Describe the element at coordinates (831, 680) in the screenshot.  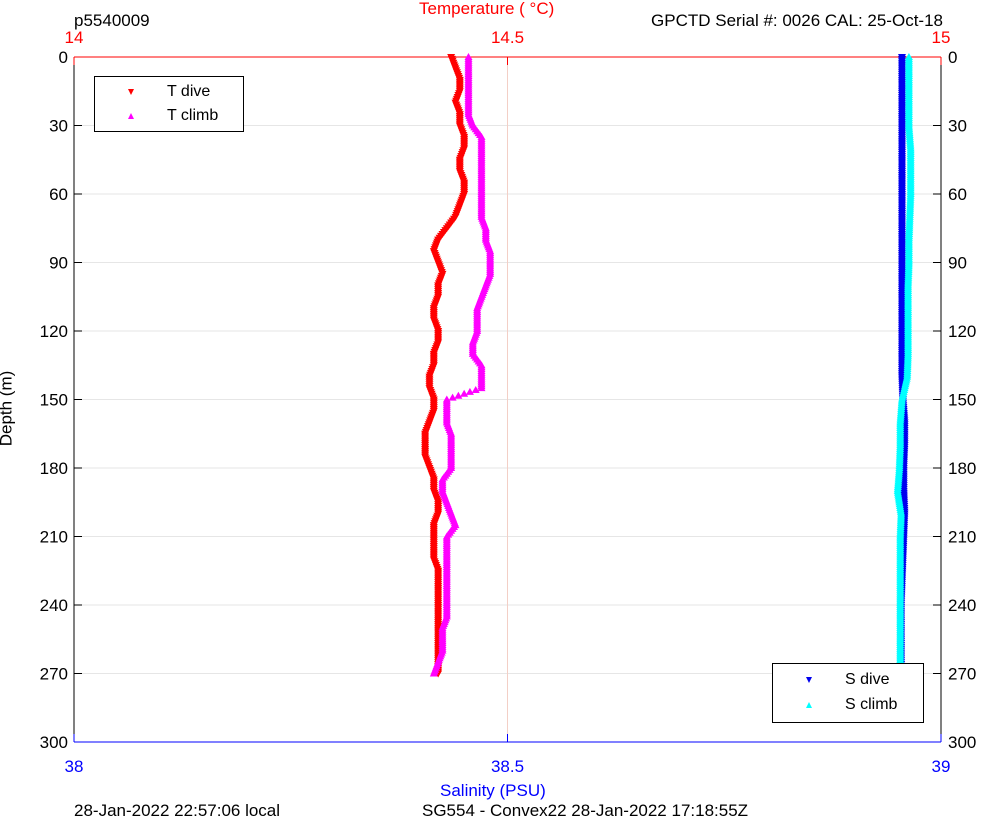
I see `legend-entry-s-dive: S dive` at that location.